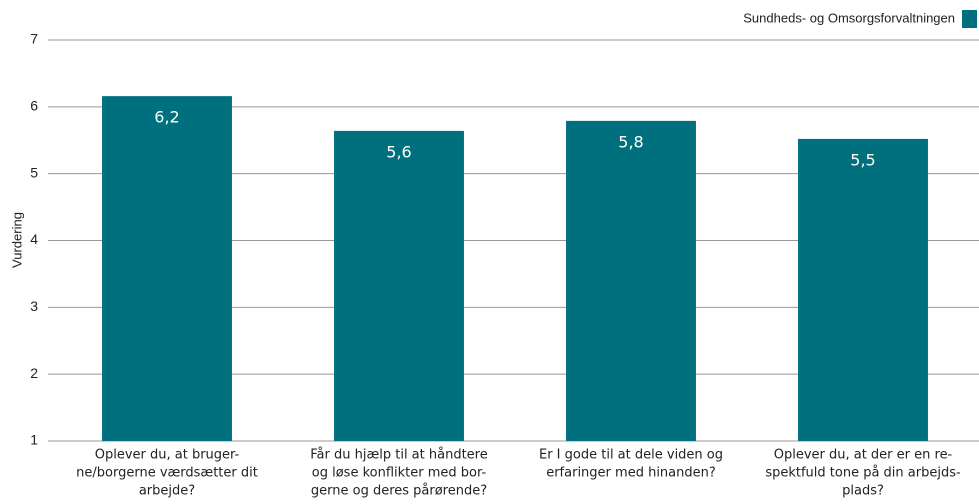  What do you see at coordinates (34, 39) in the screenshot?
I see `y-tick-label: 7` at bounding box center [34, 39].